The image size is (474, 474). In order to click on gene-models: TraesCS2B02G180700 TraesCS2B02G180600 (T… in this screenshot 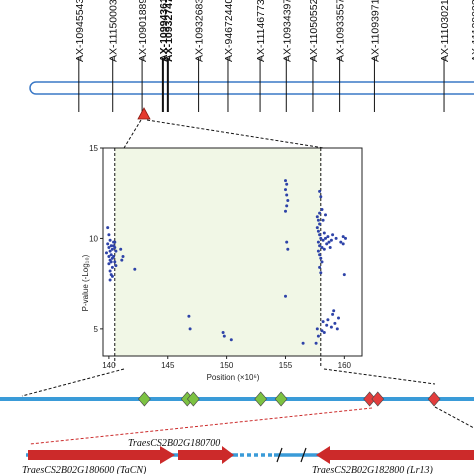, I will do `click(248, 456)`.